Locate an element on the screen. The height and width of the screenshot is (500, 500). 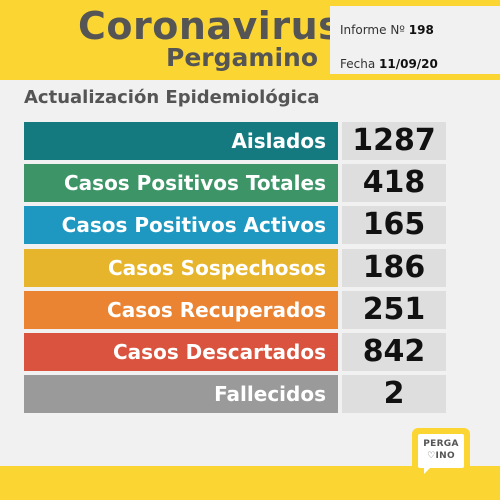
stat-label: Casos Recuperados is located at coordinates (181, 309).